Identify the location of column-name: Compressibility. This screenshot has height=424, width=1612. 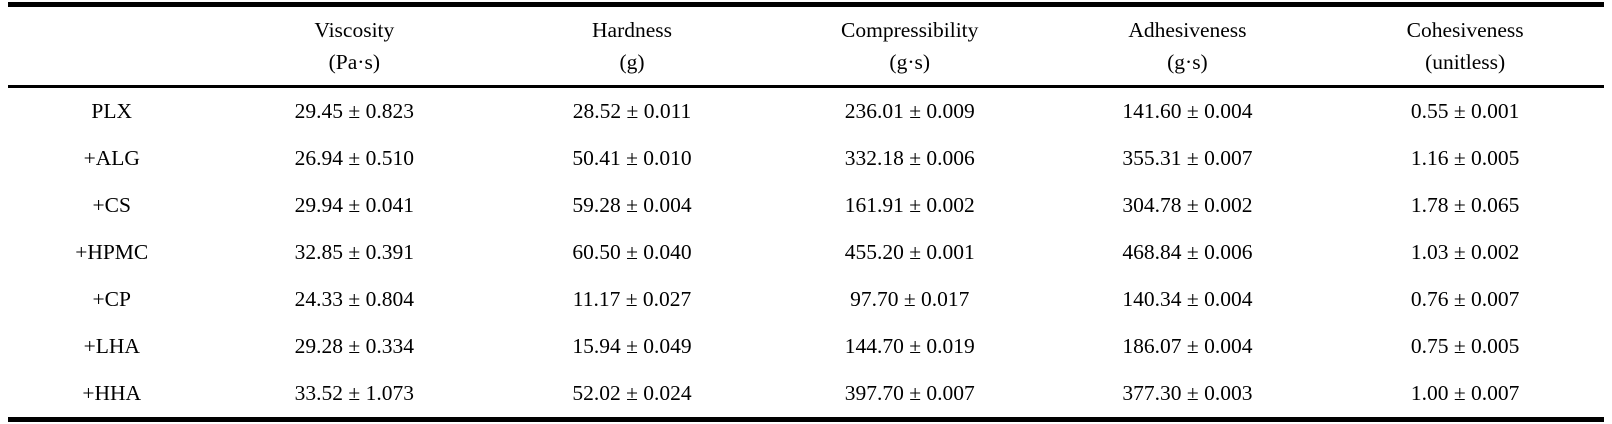
(910, 30).